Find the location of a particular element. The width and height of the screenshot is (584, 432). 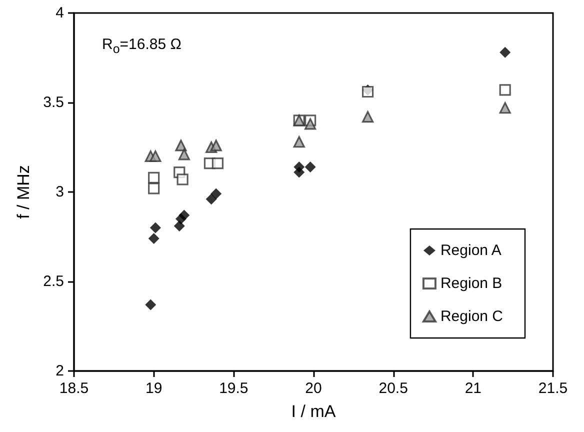

y-tick-label: 2 is located at coordinates (60, 371).